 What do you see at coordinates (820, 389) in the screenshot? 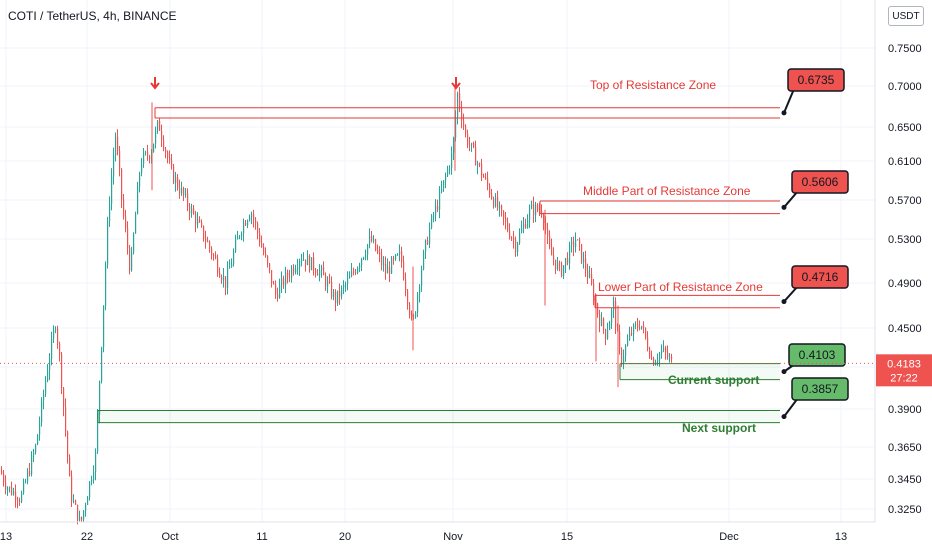
I see `level-tag-value: 0.3857` at bounding box center [820, 389].